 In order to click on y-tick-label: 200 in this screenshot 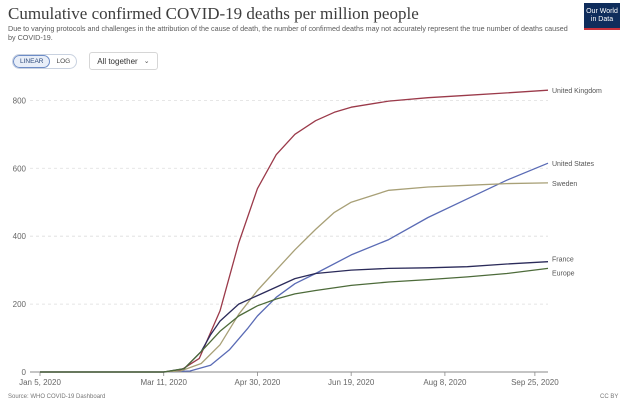, I will do `click(20, 304)`.